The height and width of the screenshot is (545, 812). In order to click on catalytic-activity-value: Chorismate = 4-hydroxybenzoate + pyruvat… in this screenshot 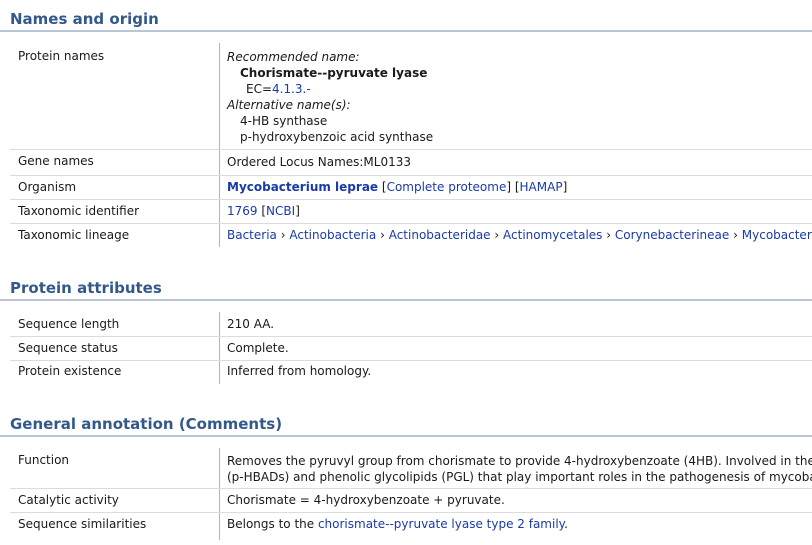, I will do `click(366, 500)`.